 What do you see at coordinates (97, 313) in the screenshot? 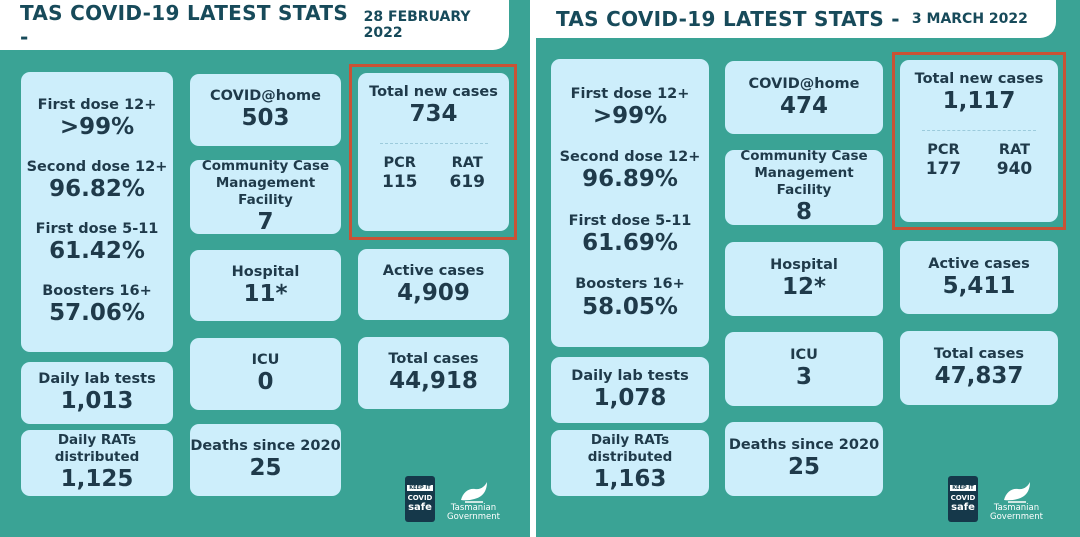
I see `boosters-value: 57.06%` at bounding box center [97, 313].